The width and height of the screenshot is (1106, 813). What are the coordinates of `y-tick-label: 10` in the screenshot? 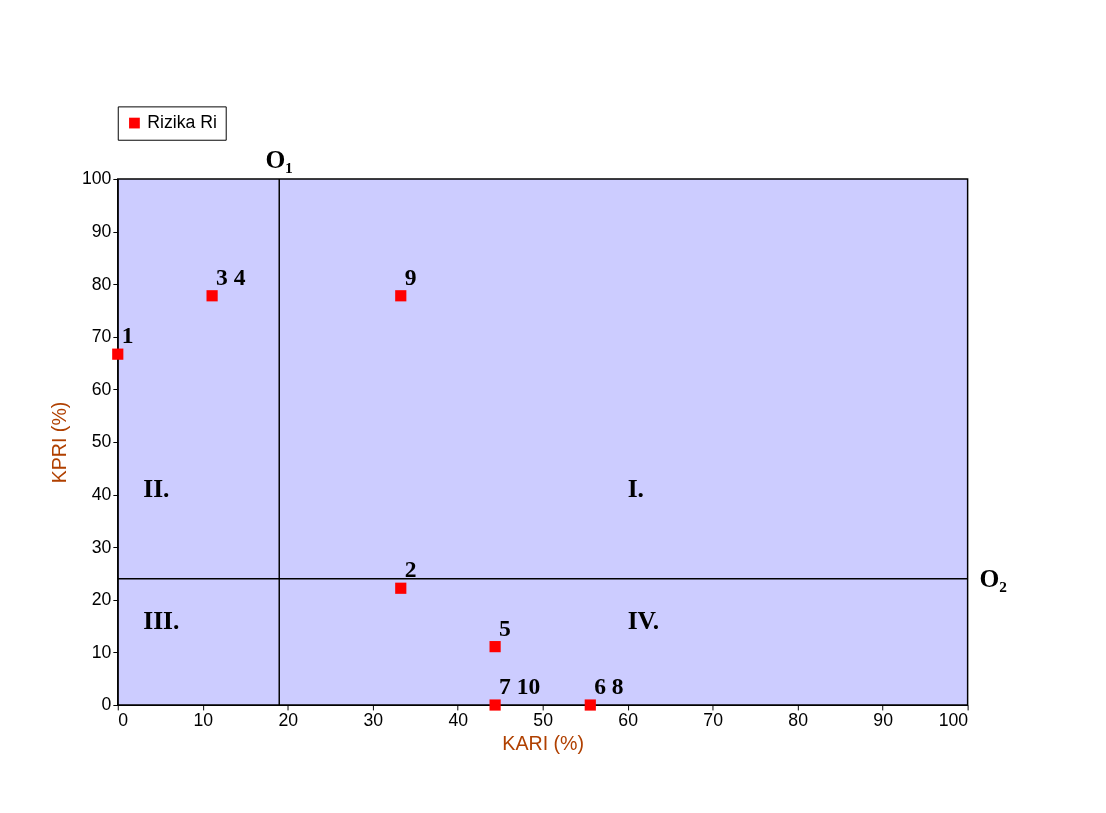 It's located at (101, 651).